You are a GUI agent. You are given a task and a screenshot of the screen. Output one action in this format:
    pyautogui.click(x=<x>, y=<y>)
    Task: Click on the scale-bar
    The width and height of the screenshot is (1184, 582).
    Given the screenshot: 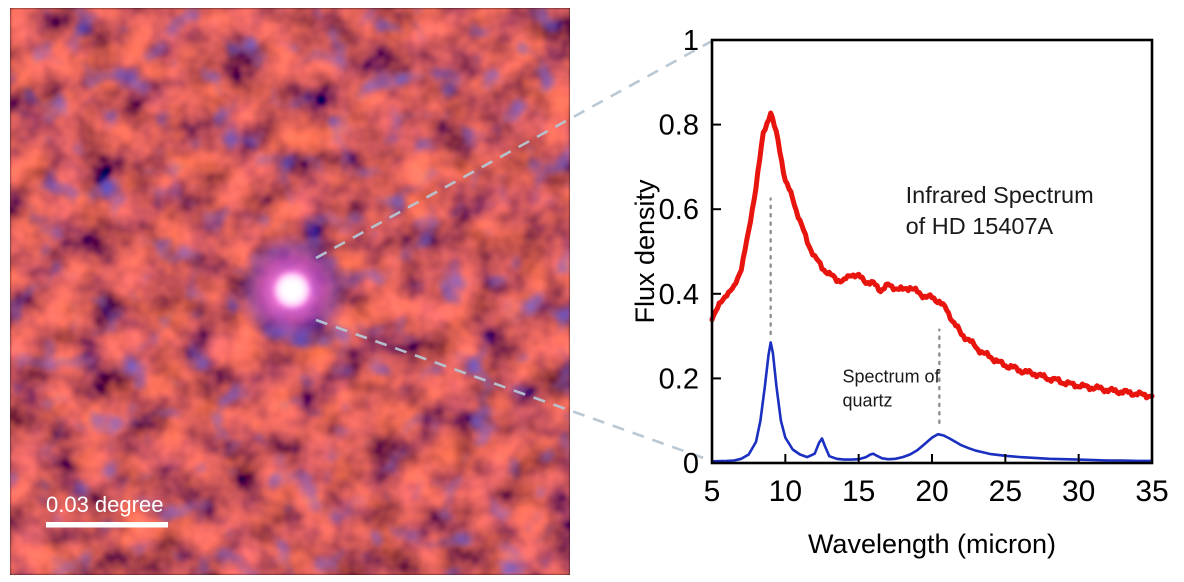 What is the action you would take?
    pyautogui.click(x=107, y=525)
    